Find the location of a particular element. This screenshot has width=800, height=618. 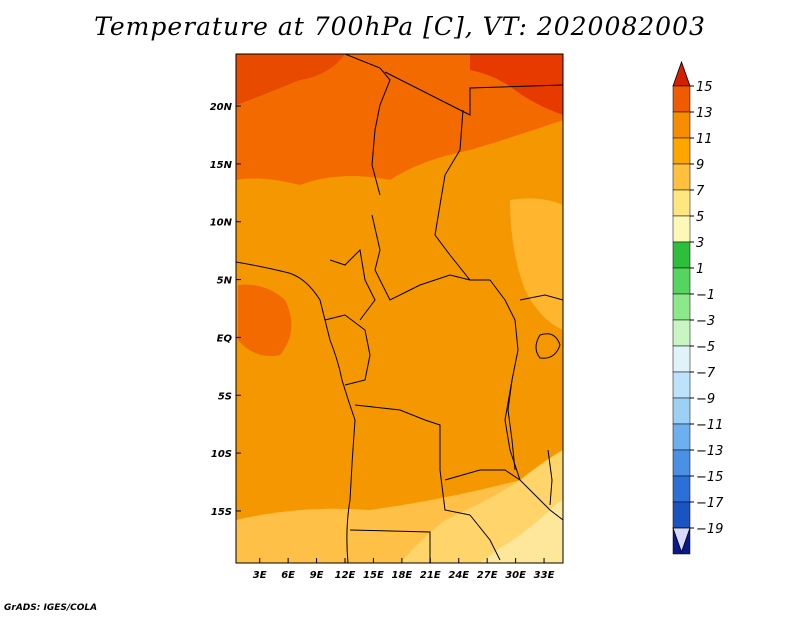

border-drc-east is located at coordinates (505, 380).